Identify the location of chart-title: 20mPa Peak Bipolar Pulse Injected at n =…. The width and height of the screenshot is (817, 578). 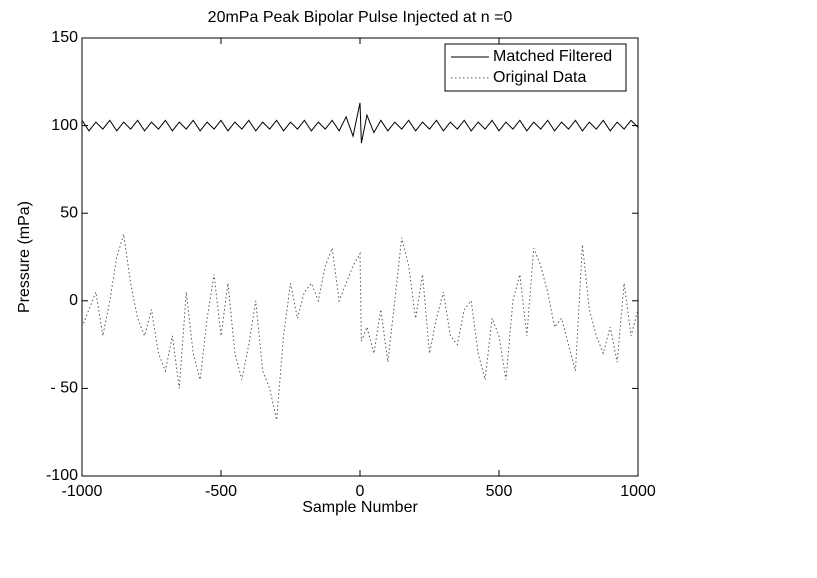
(360, 17).